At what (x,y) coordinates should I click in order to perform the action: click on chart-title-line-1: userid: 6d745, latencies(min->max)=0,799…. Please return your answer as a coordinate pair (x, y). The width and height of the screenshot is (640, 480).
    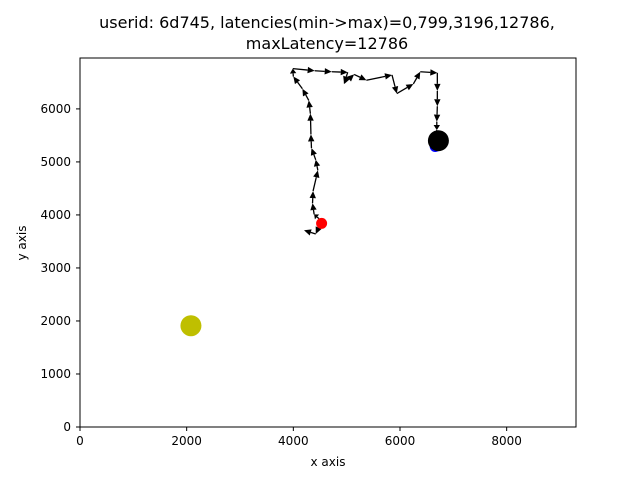
    Looking at the image, I should click on (327, 22).